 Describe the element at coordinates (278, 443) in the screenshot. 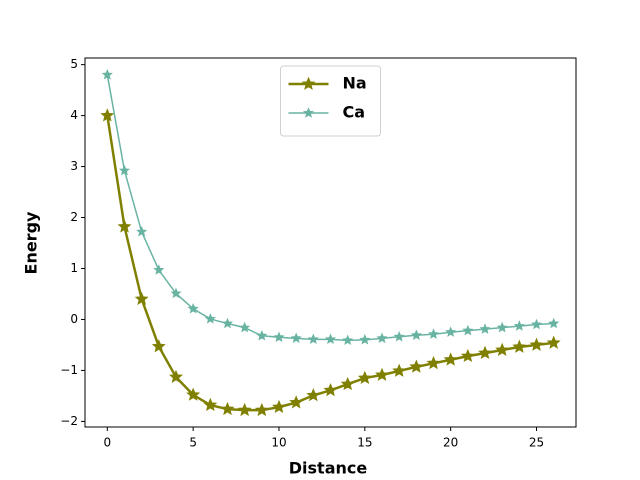

I see `x-tick-label: 10` at that location.